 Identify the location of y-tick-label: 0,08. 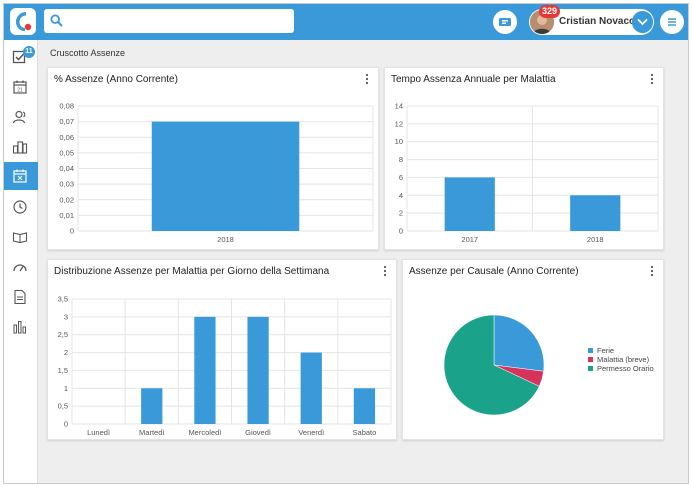
(66, 106).